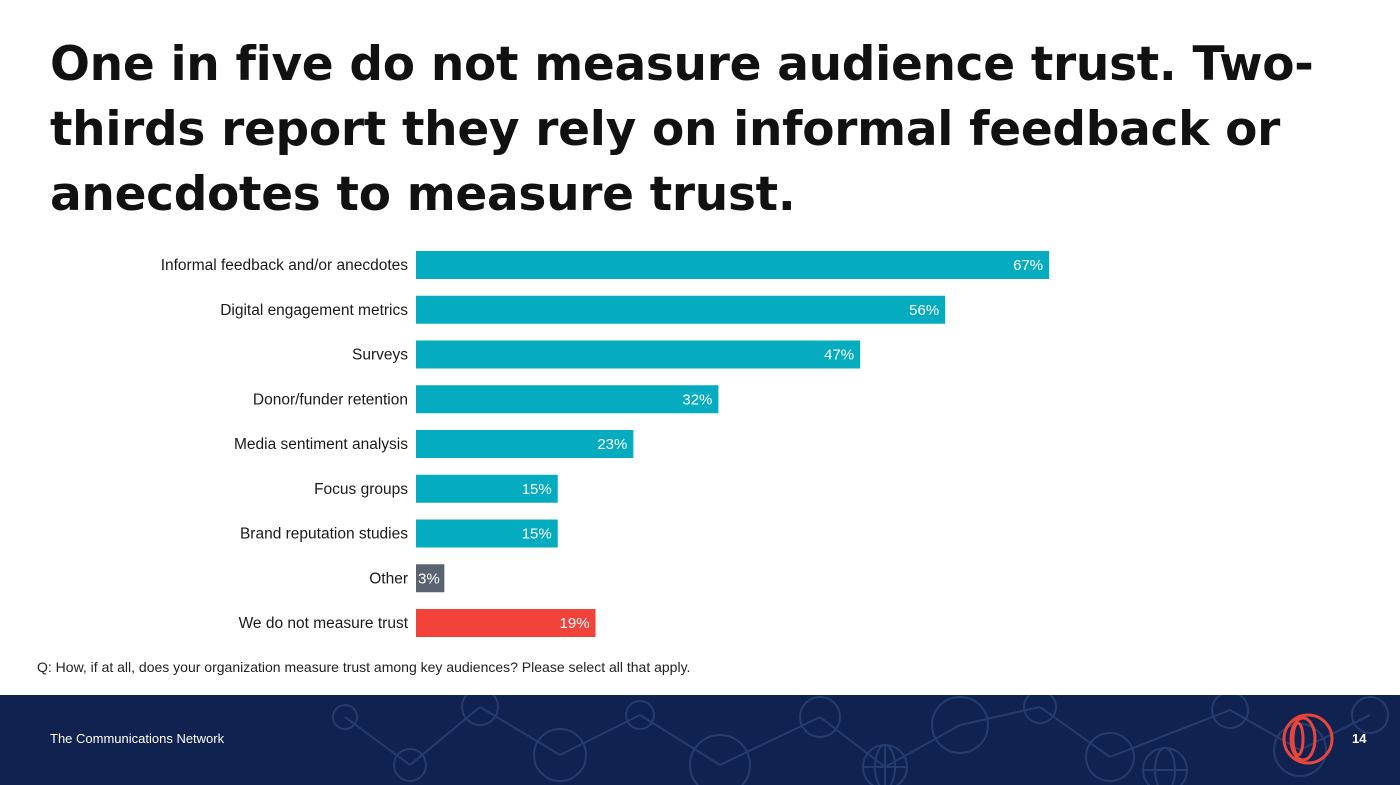 The image size is (1400, 785). I want to click on value-label-media-sentiment-analysis: 23%, so click(612, 444).